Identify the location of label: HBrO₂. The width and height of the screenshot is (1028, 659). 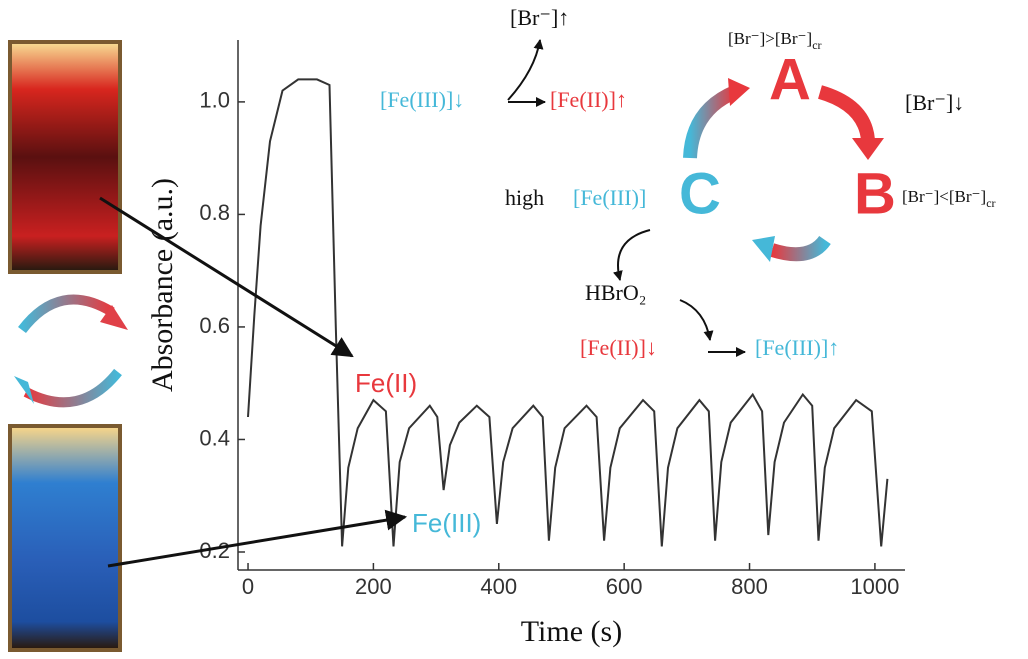
(615, 292).